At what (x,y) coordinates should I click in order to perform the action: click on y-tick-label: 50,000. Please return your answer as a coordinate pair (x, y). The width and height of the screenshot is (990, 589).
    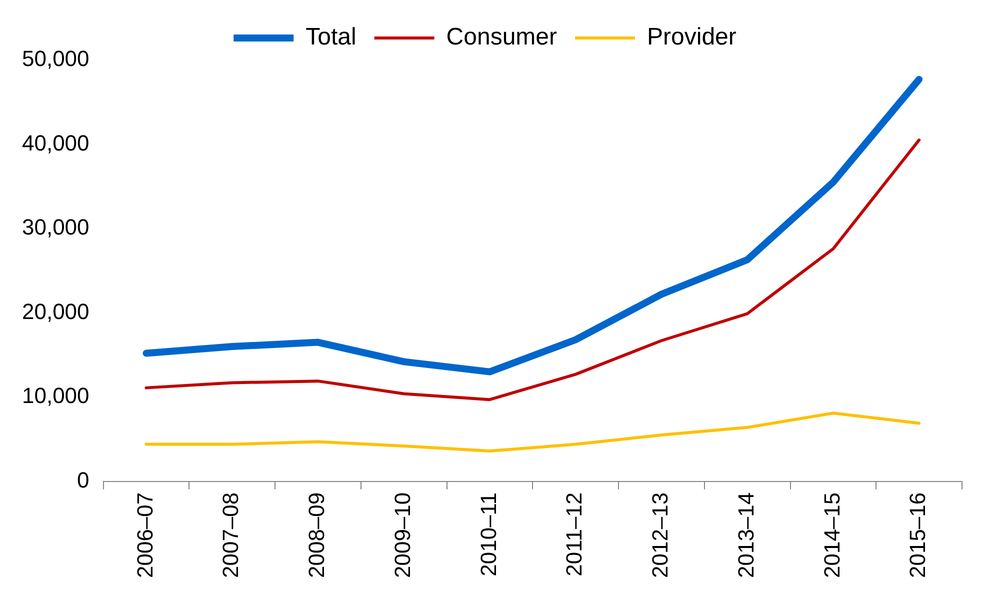
    Looking at the image, I should click on (56, 59).